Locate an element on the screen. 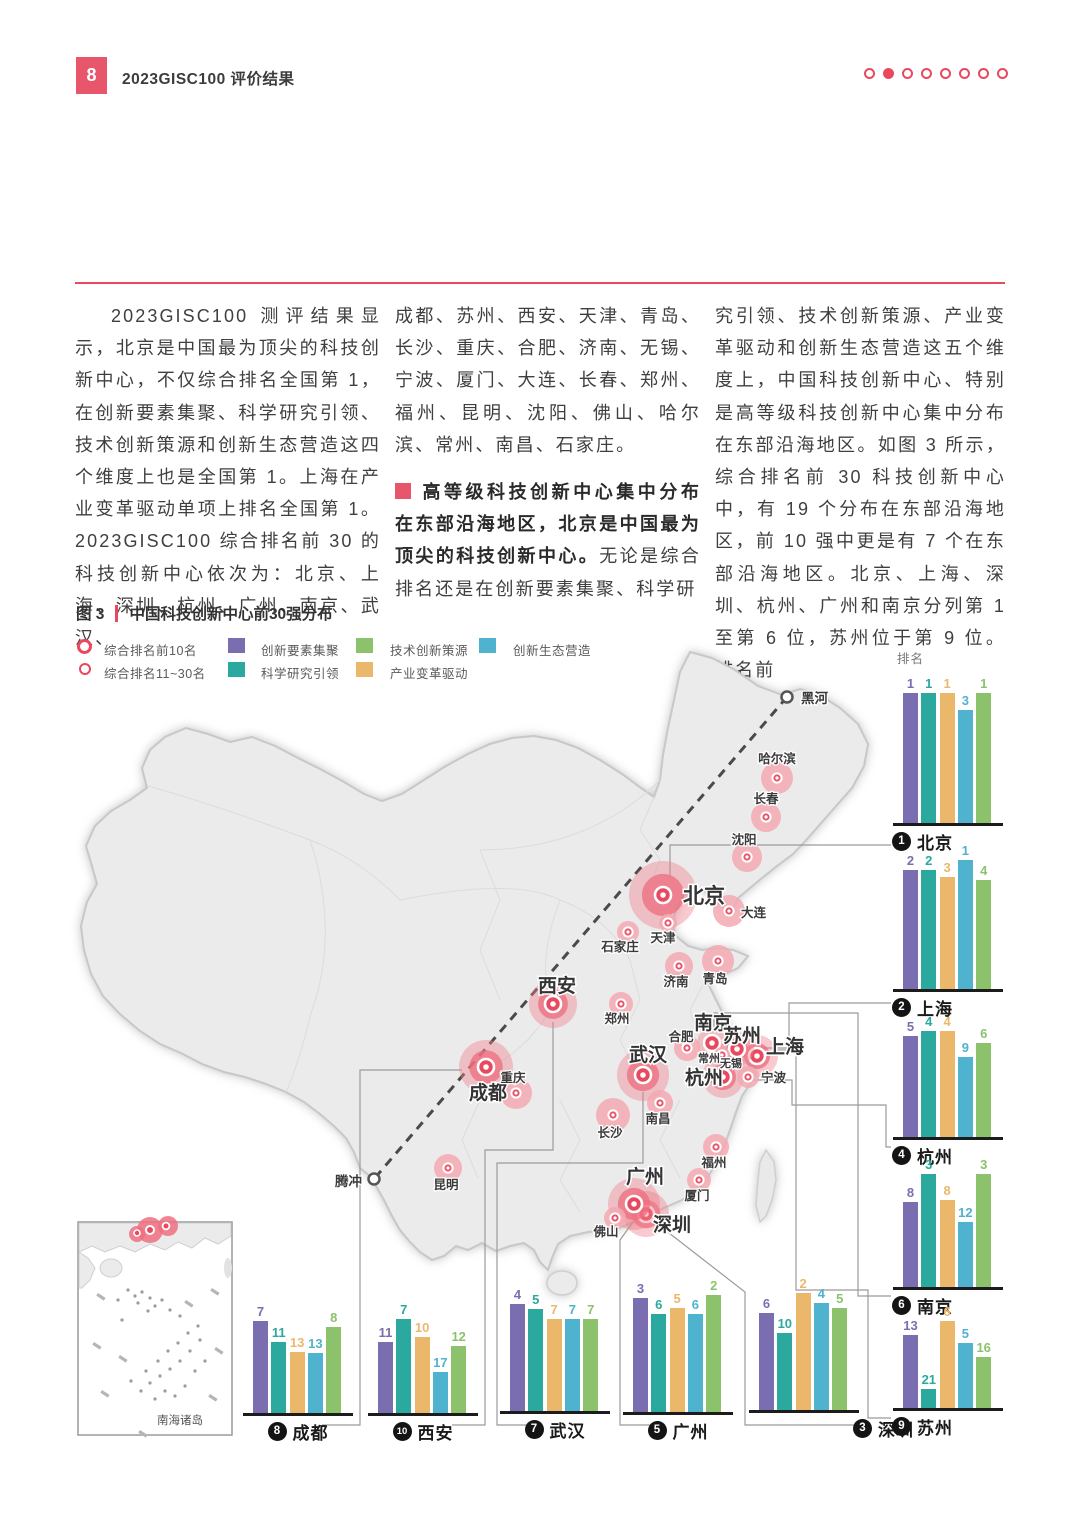 The width and height of the screenshot is (1080, 1527). chart-city-label-杭州: 4 杭州 is located at coordinates (922, 1155).